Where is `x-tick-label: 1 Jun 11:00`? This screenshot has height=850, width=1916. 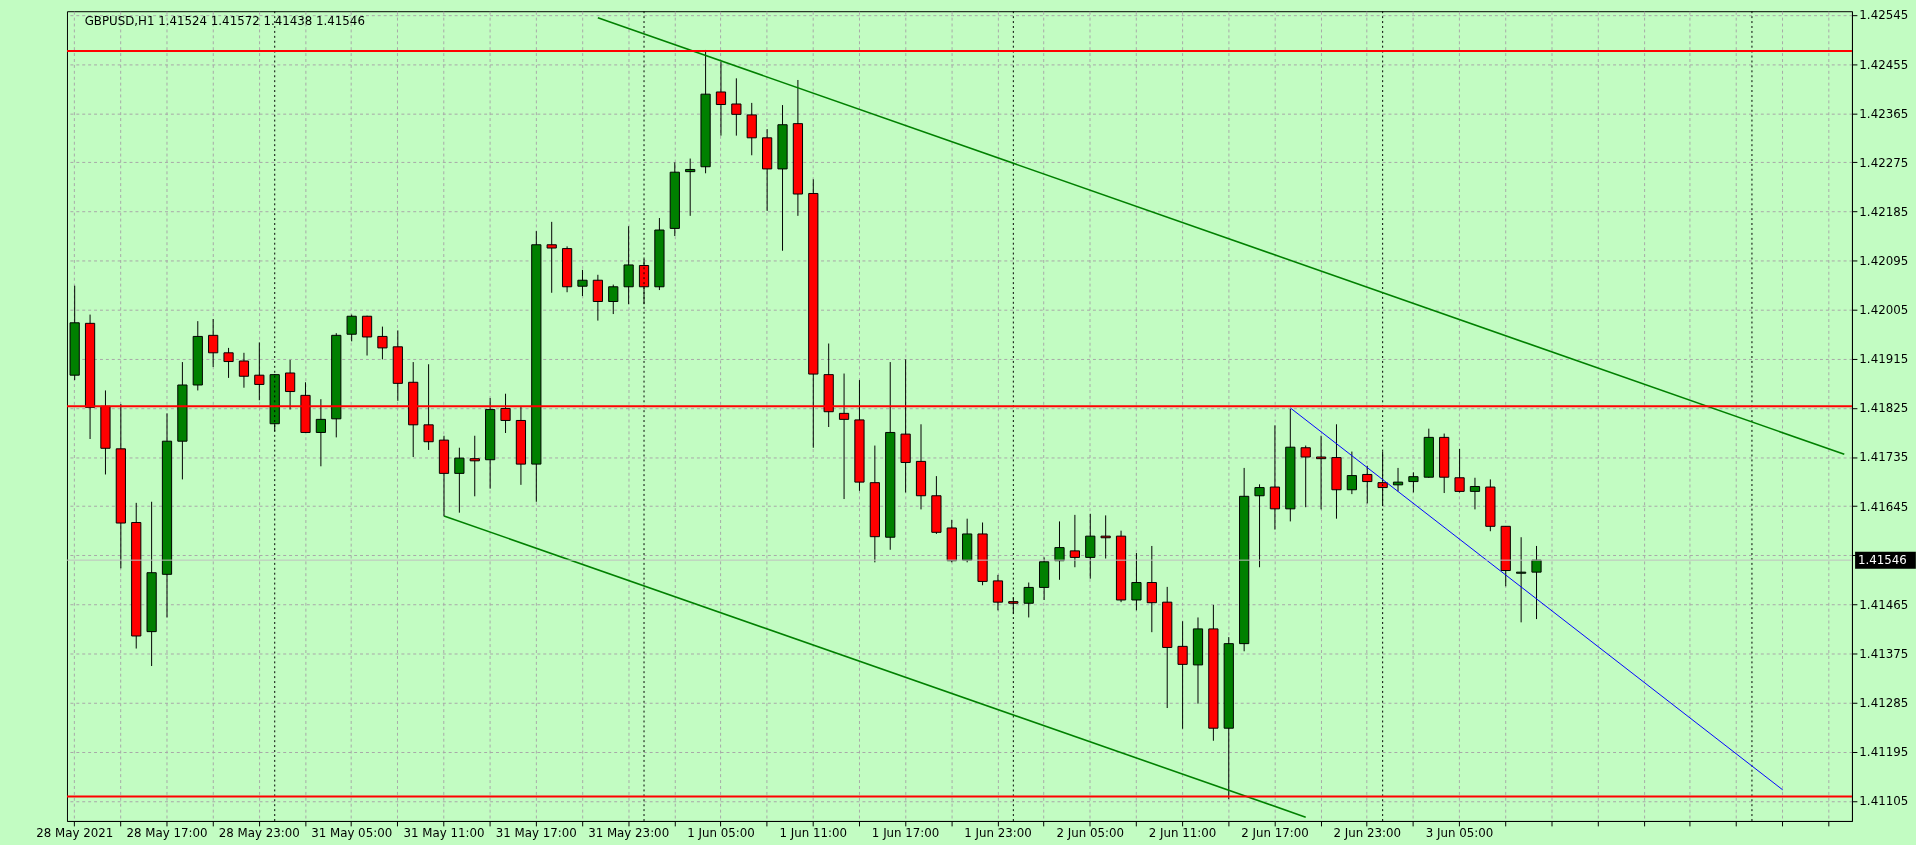
x-tick-label: 1 Jun 11:00 is located at coordinates (813, 833).